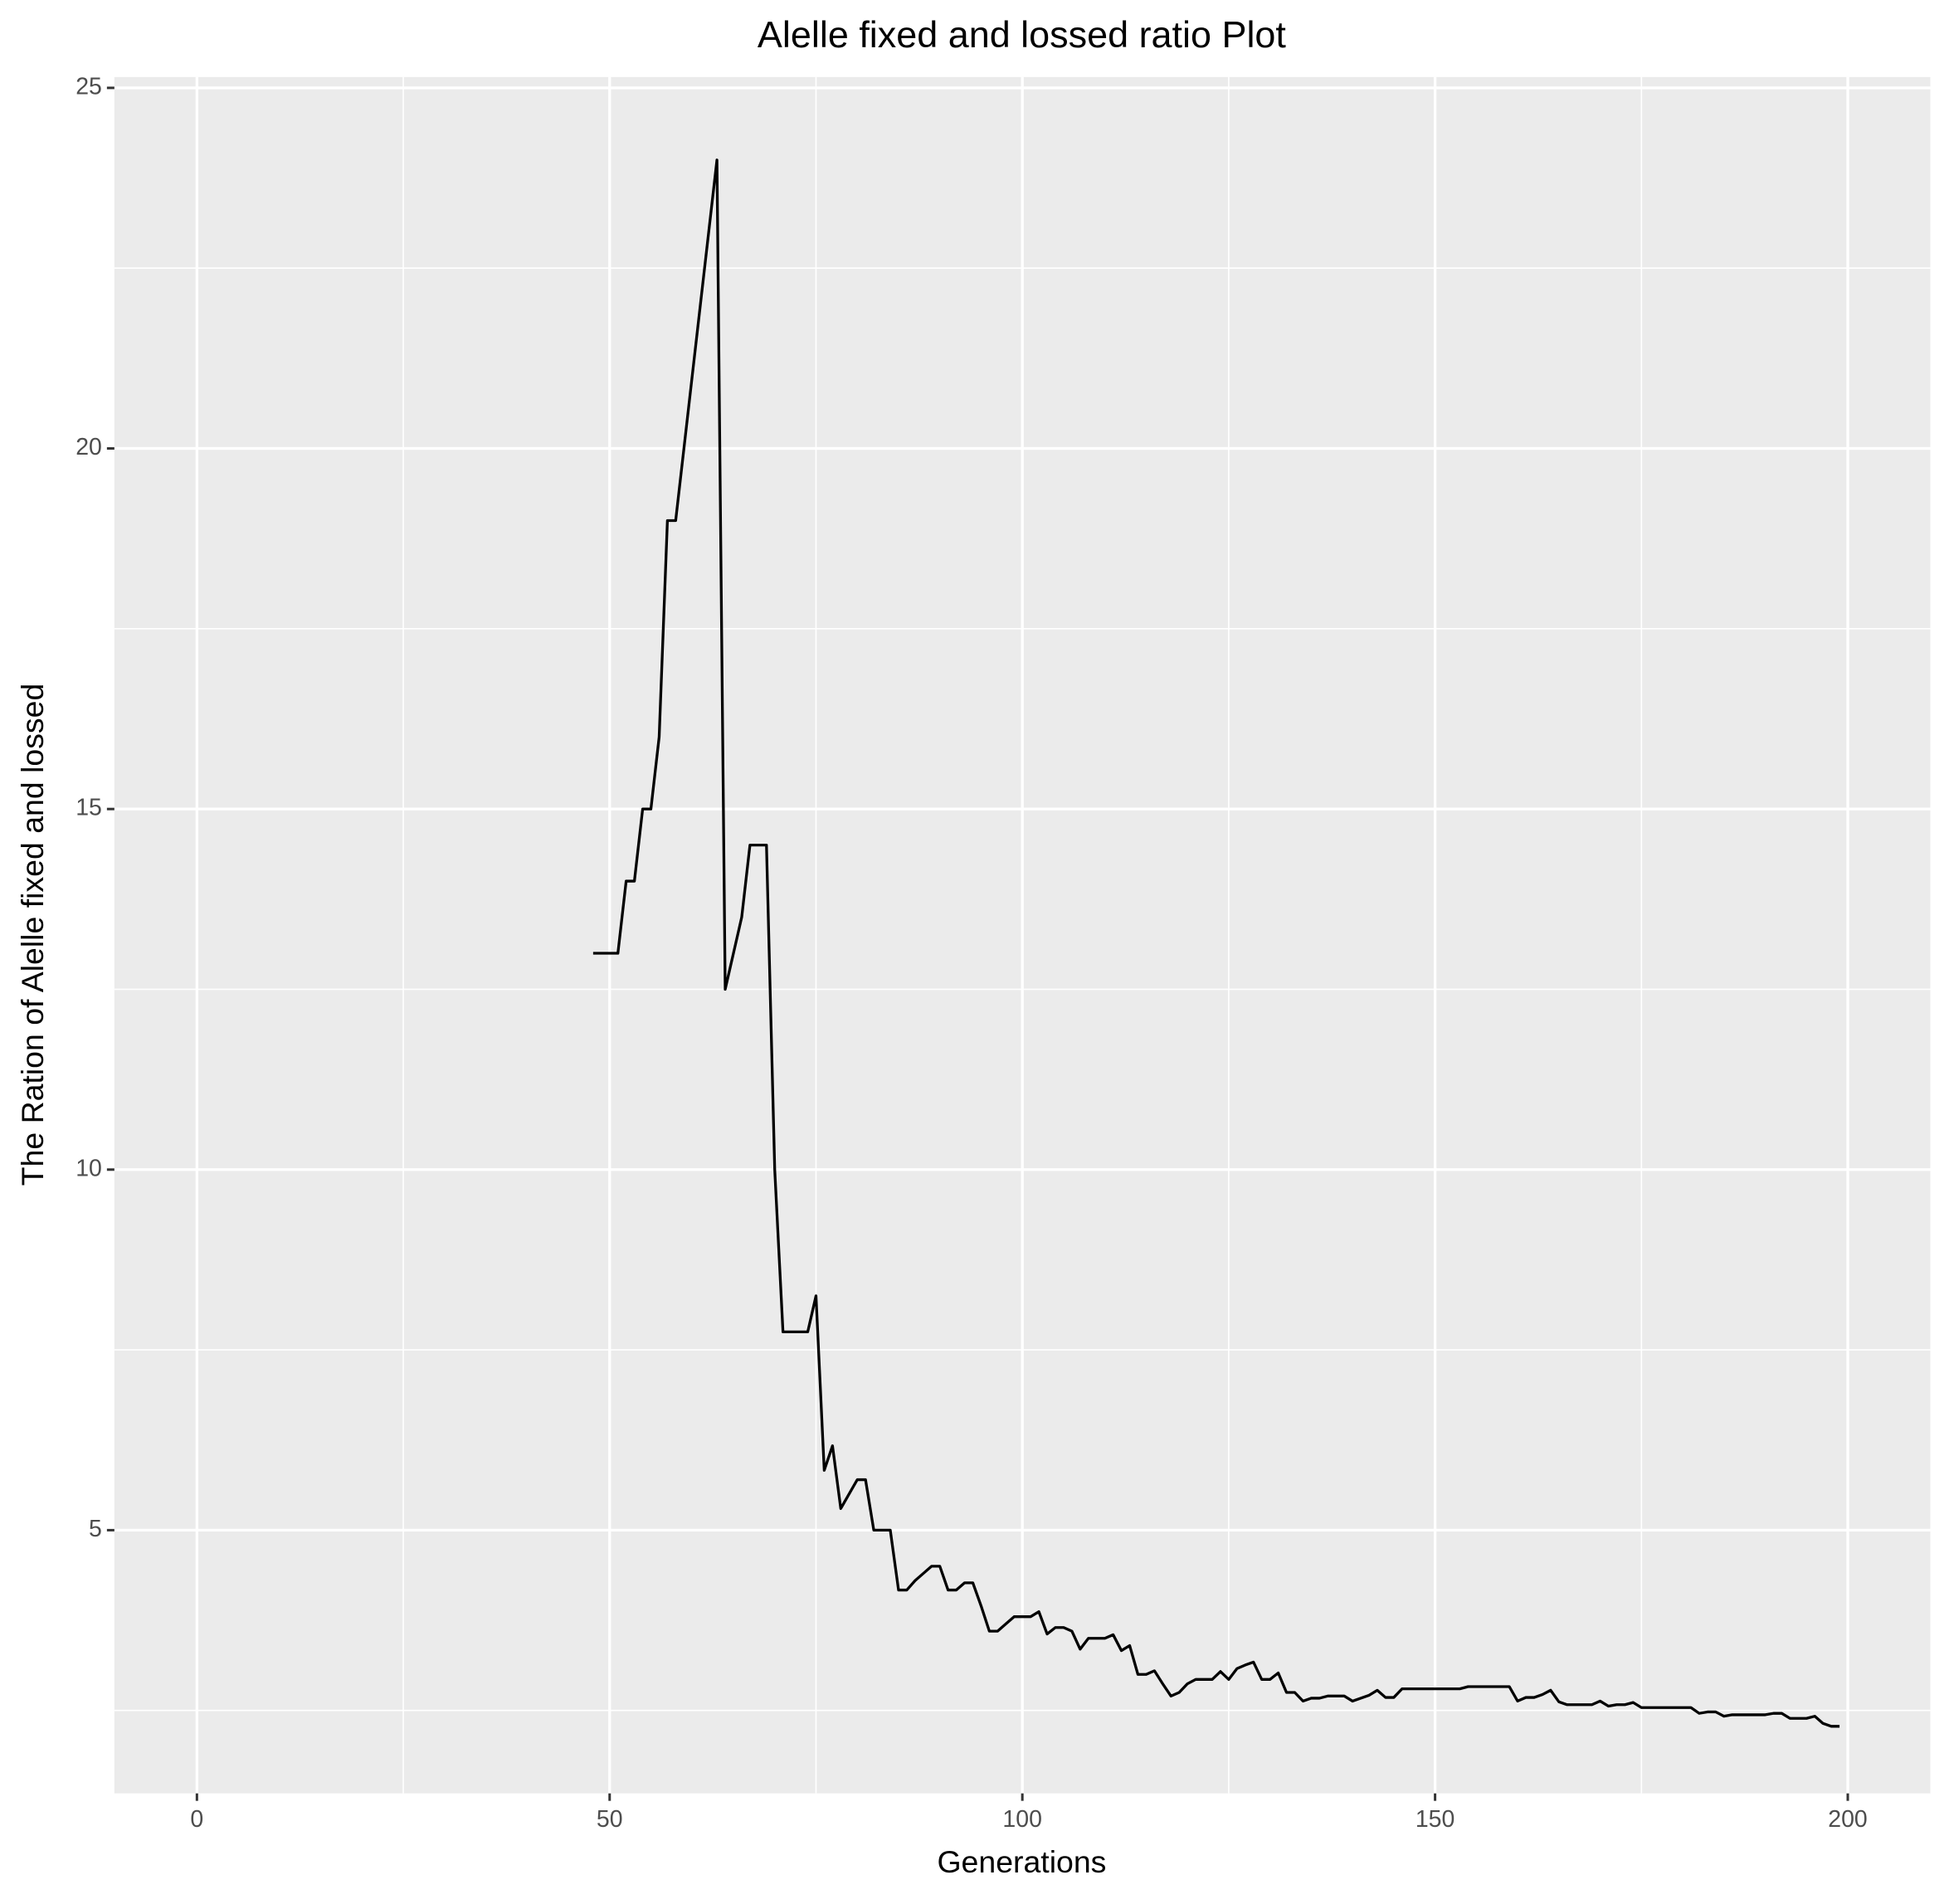 Image resolution: width=1949 pixels, height=1904 pixels. I want to click on y-axis-title: The Ration of Alelle fixed and lossed, so click(32, 935).